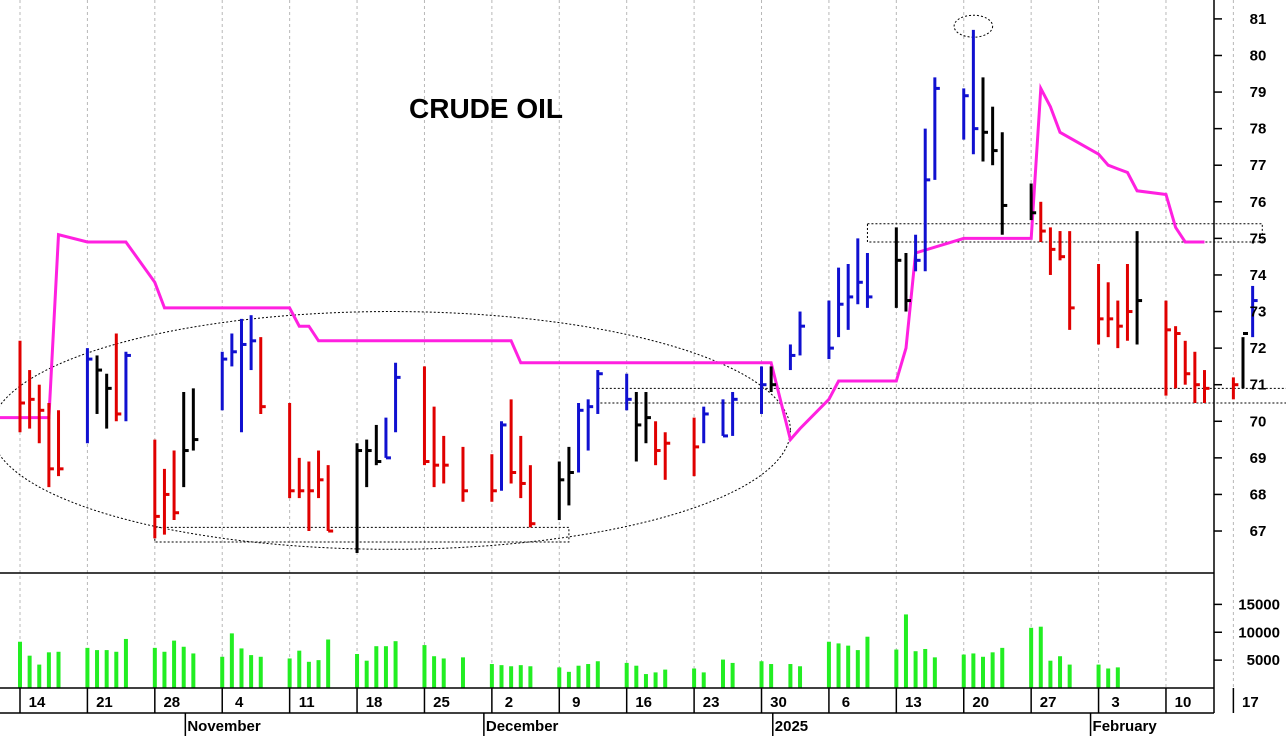 The image size is (1286, 736). I want to click on date-tick-label: 17, so click(1250, 702).